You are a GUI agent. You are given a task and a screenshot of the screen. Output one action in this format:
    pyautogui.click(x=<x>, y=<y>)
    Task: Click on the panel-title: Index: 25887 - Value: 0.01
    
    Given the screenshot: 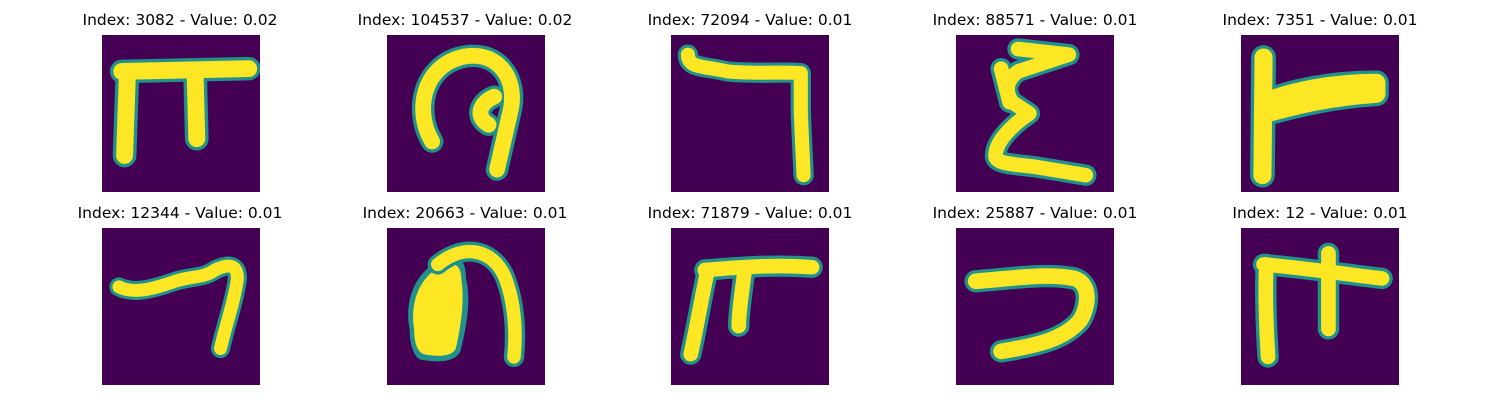 What is the action you would take?
    pyautogui.click(x=1035, y=213)
    